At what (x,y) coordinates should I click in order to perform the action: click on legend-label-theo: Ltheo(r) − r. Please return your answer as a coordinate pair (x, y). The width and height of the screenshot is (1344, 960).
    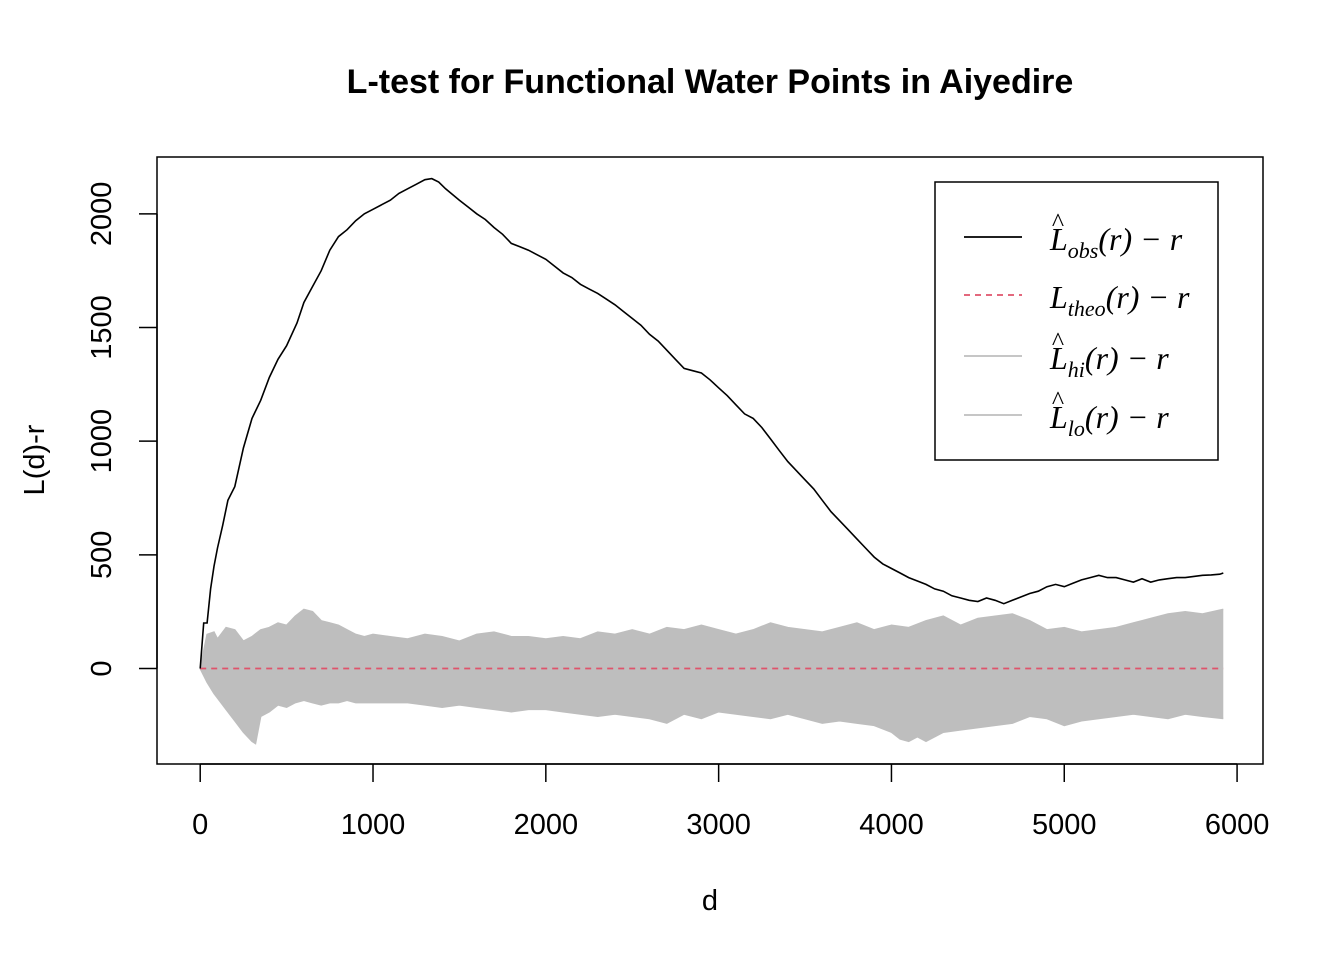
    Looking at the image, I should click on (1119, 300).